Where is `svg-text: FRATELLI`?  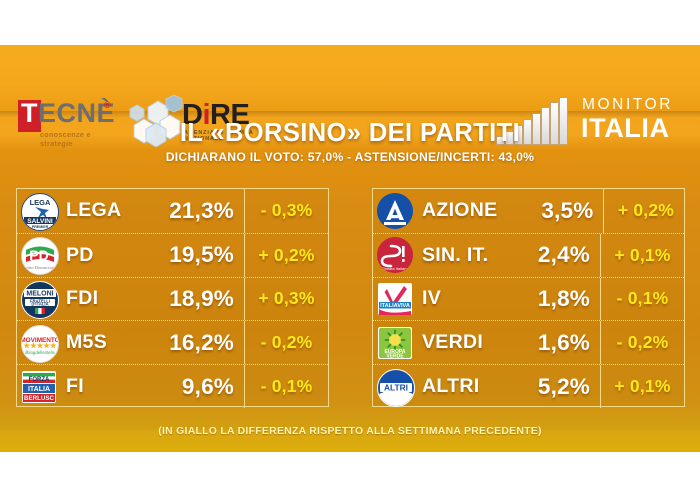 svg-text: FRATELLI is located at coordinates (40, 300).